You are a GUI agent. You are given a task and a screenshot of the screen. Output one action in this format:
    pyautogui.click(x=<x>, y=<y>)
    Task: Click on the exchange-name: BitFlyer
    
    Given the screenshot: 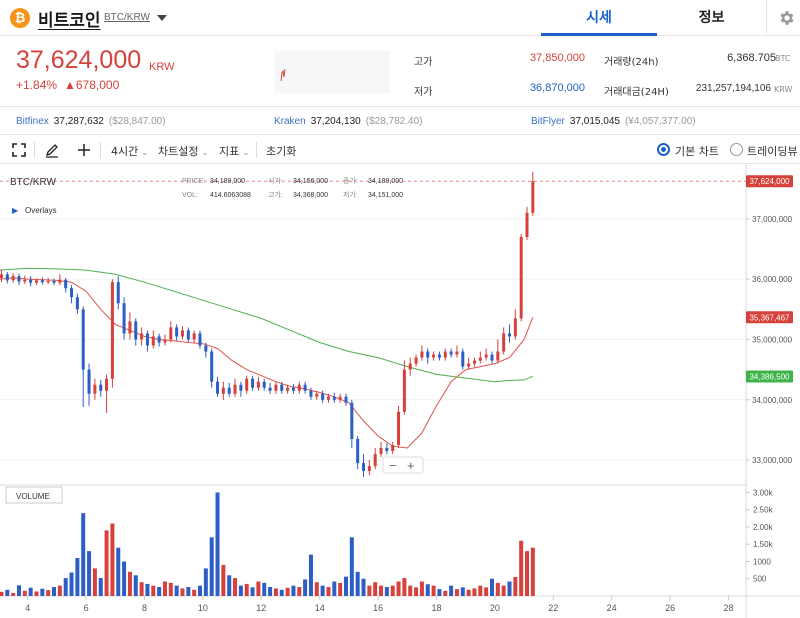 What is the action you would take?
    pyautogui.click(x=548, y=121)
    